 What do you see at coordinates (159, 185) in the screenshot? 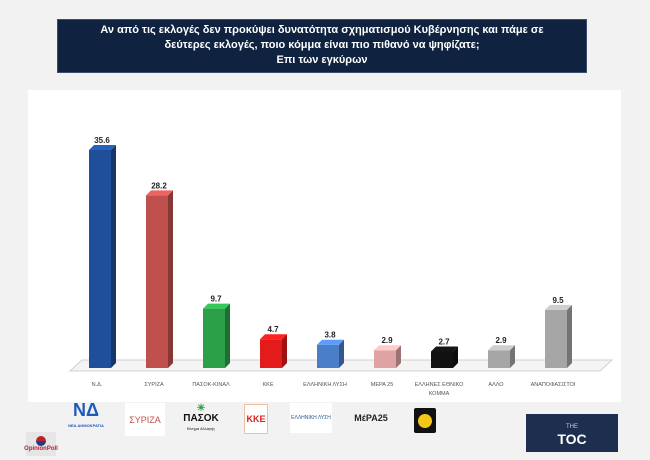
I see `data-label-1: 28.2` at bounding box center [159, 185].